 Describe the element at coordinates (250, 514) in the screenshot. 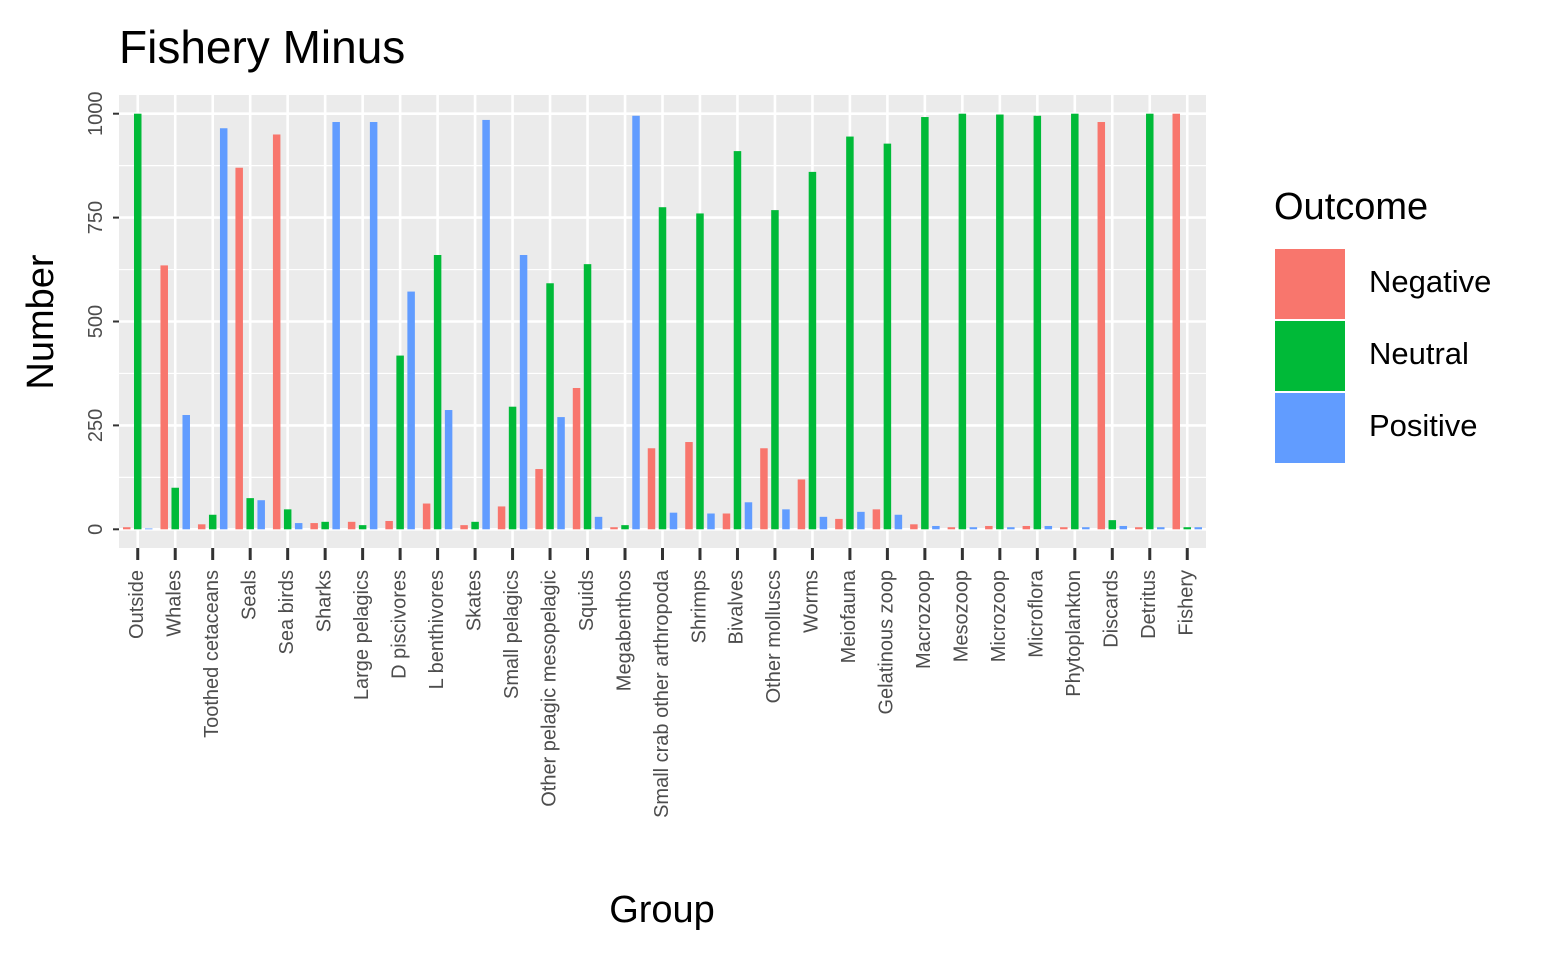

I see `bar-neutral-seals` at that location.